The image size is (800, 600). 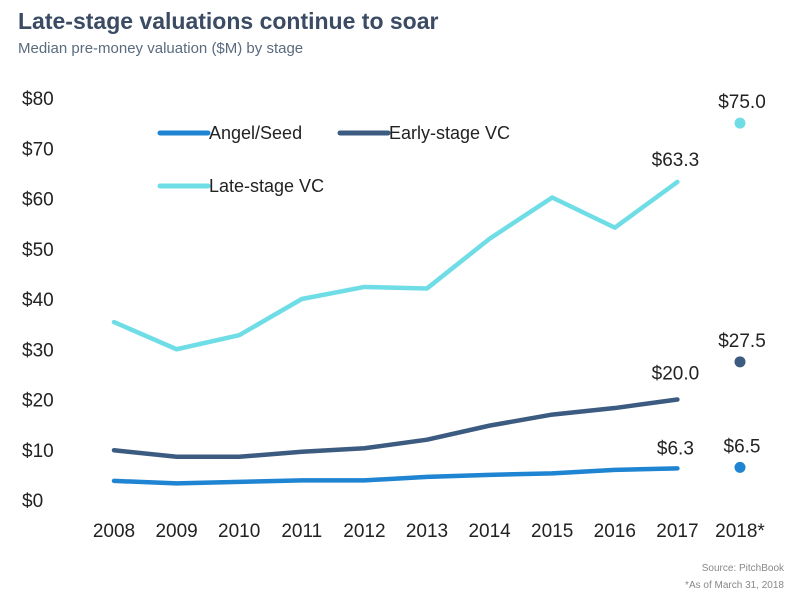 What do you see at coordinates (742, 102) in the screenshot?
I see `data-label: $75.0` at bounding box center [742, 102].